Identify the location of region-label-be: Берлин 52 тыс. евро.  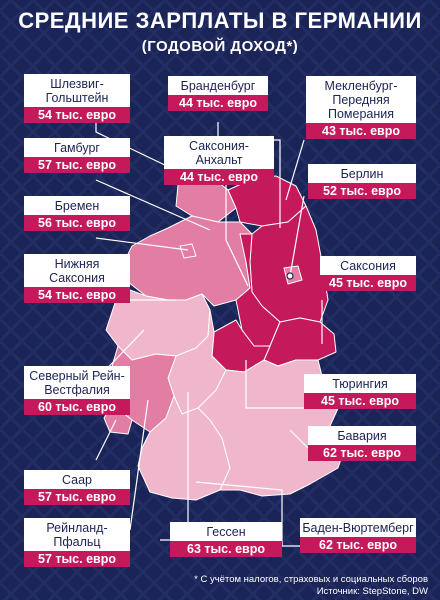
(362, 181).